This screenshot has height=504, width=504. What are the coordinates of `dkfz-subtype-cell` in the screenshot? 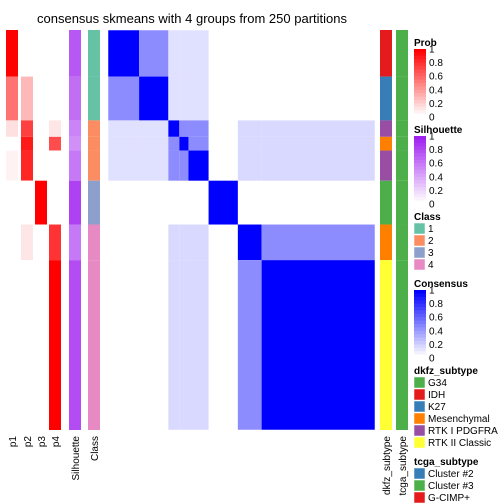 It's located at (386, 165).